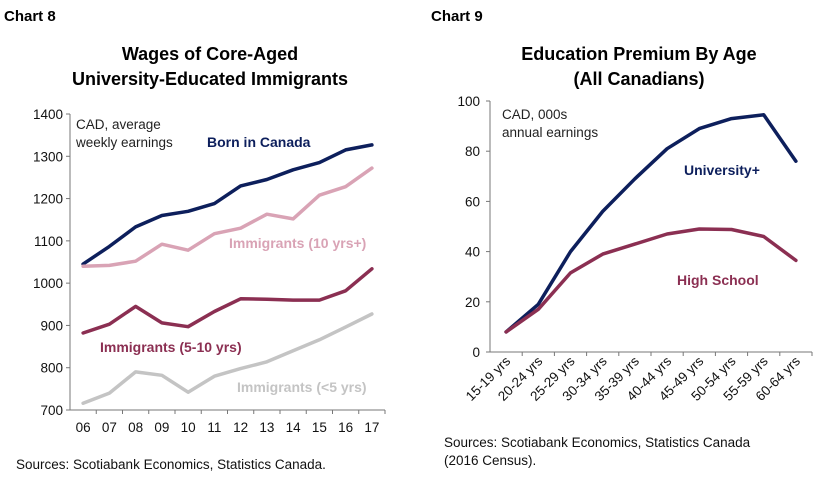 This screenshot has width=828, height=482. I want to click on y-tick-label: 1200, so click(48, 199).